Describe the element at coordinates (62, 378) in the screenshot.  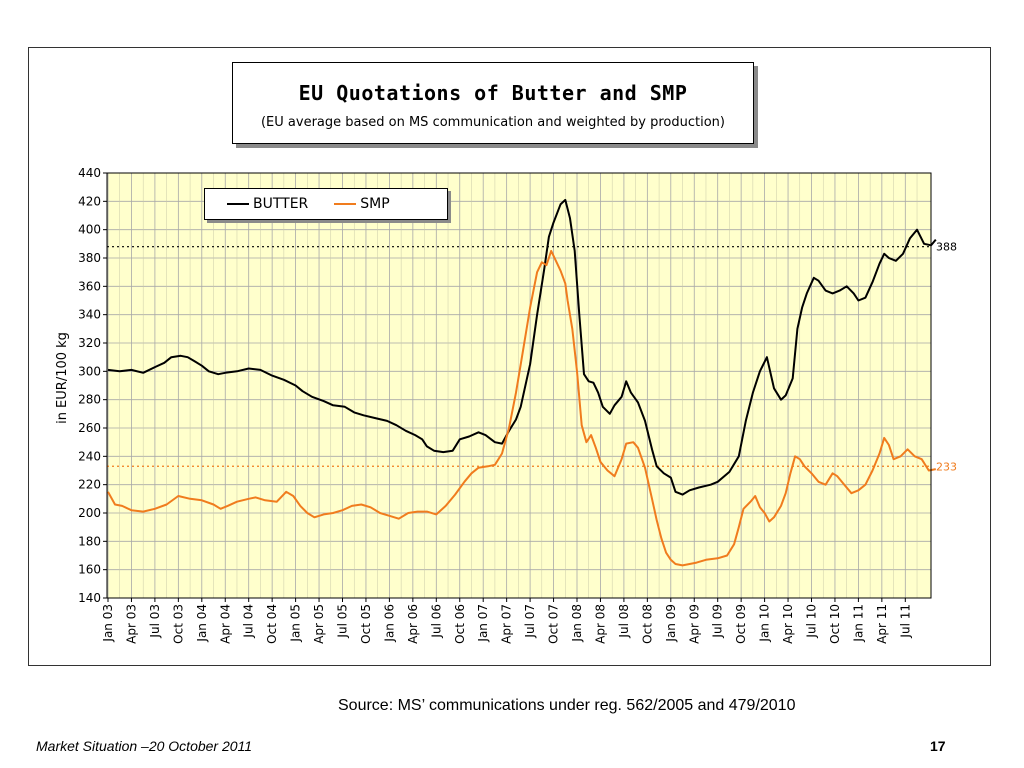
I see `y-axis-label: in EUR/100 kg` at that location.